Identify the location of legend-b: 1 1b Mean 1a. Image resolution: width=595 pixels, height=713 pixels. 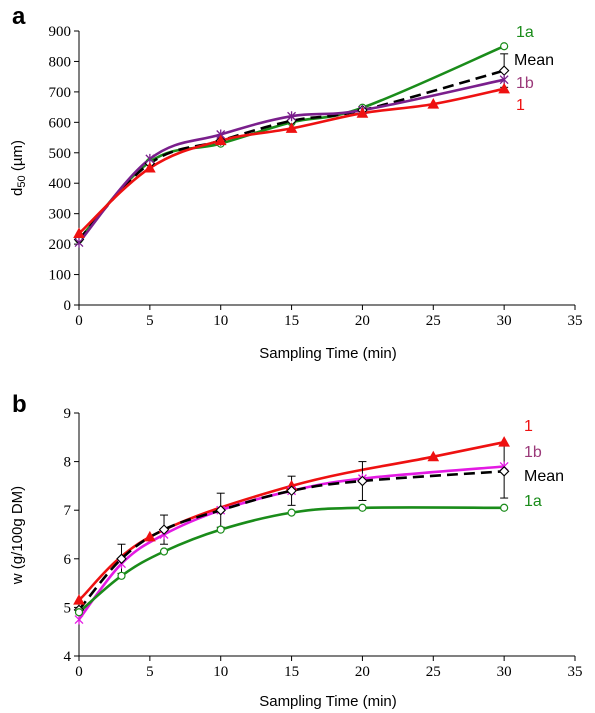
(544, 464).